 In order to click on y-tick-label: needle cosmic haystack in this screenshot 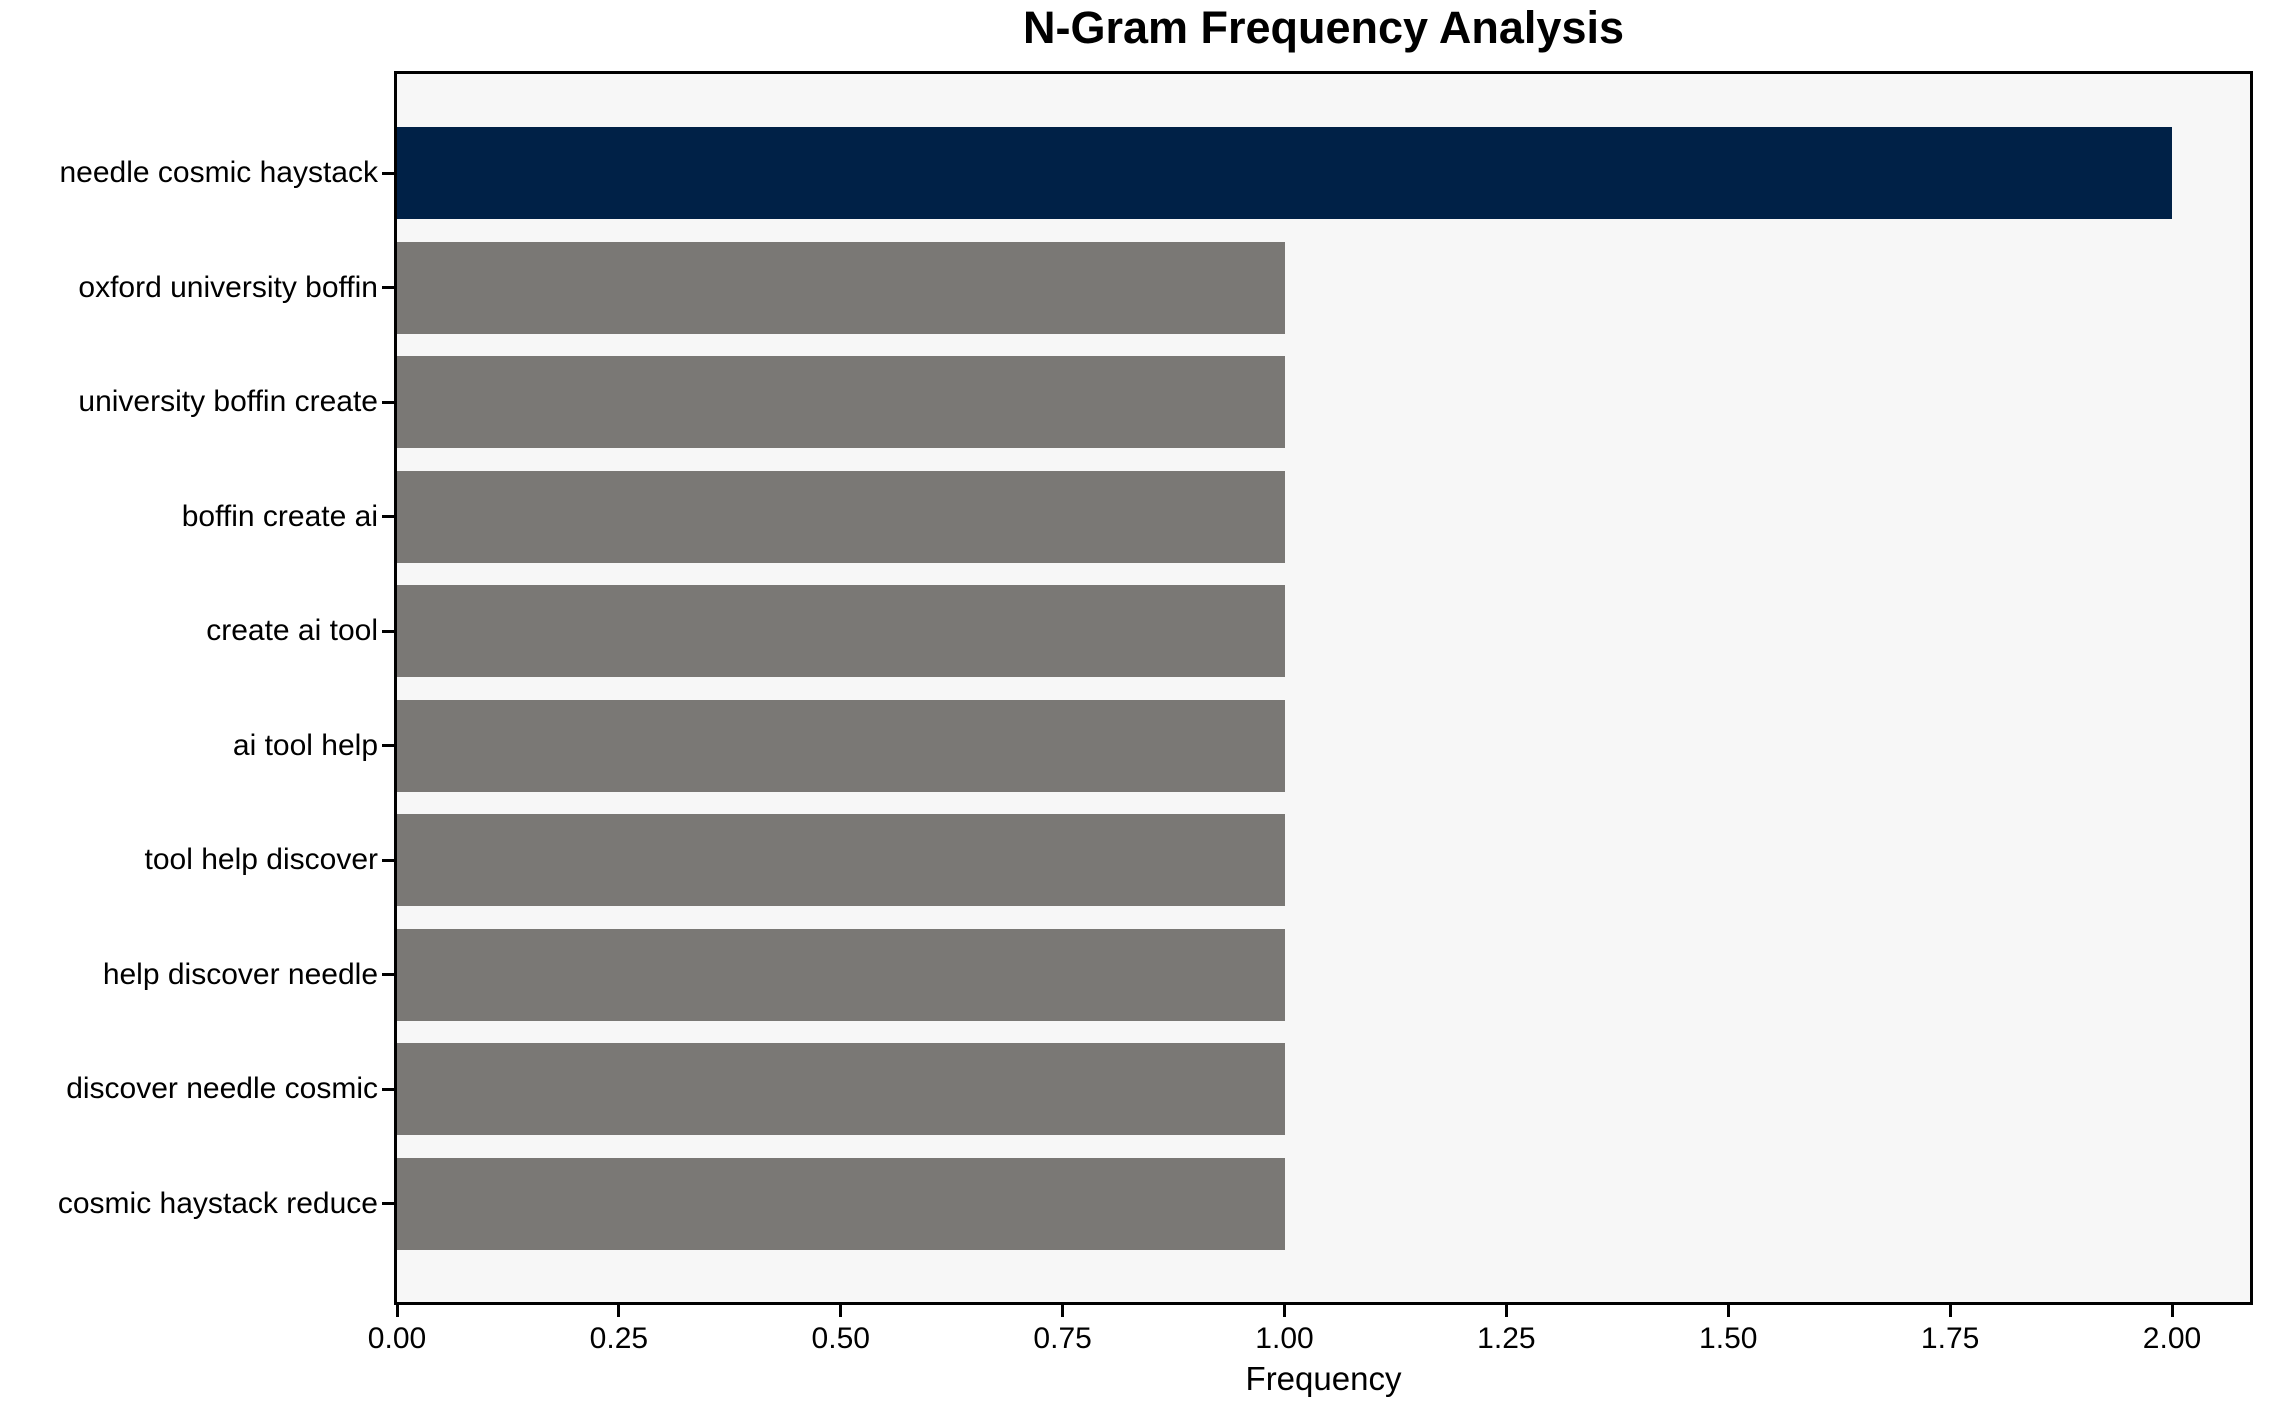, I will do `click(219, 172)`.